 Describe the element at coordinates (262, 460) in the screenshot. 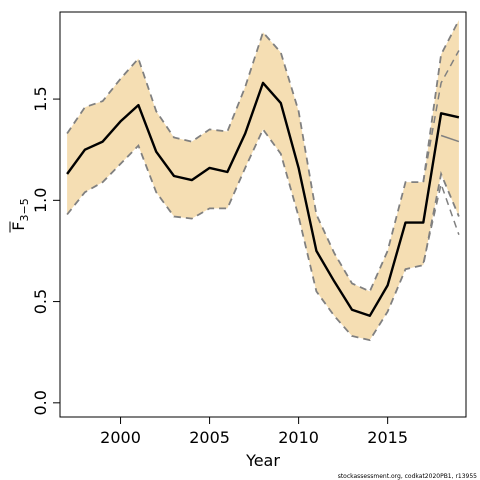

I see `x-axis-title: Year` at that location.